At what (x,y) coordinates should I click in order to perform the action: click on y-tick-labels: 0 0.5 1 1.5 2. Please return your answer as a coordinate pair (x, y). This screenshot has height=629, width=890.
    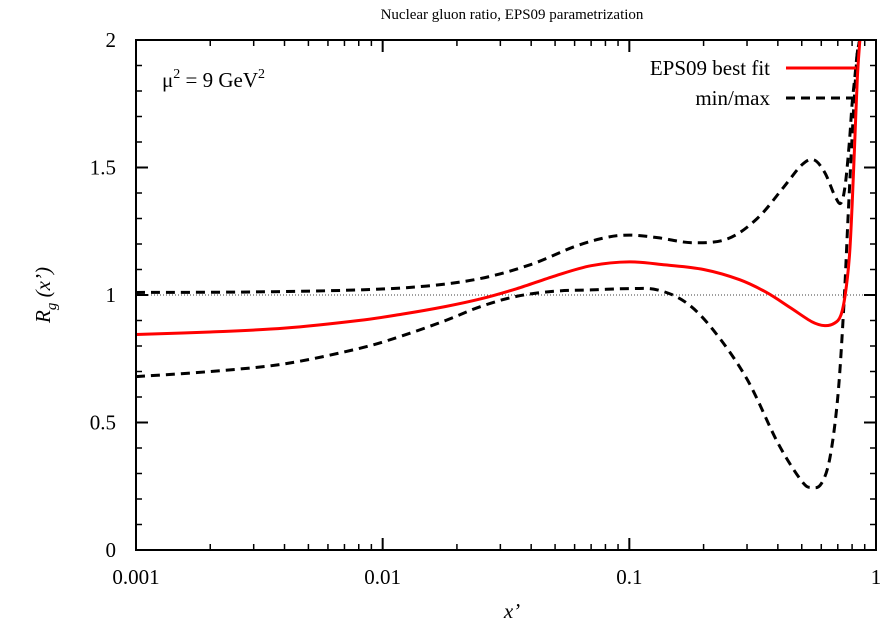
    Looking at the image, I should click on (103, 295).